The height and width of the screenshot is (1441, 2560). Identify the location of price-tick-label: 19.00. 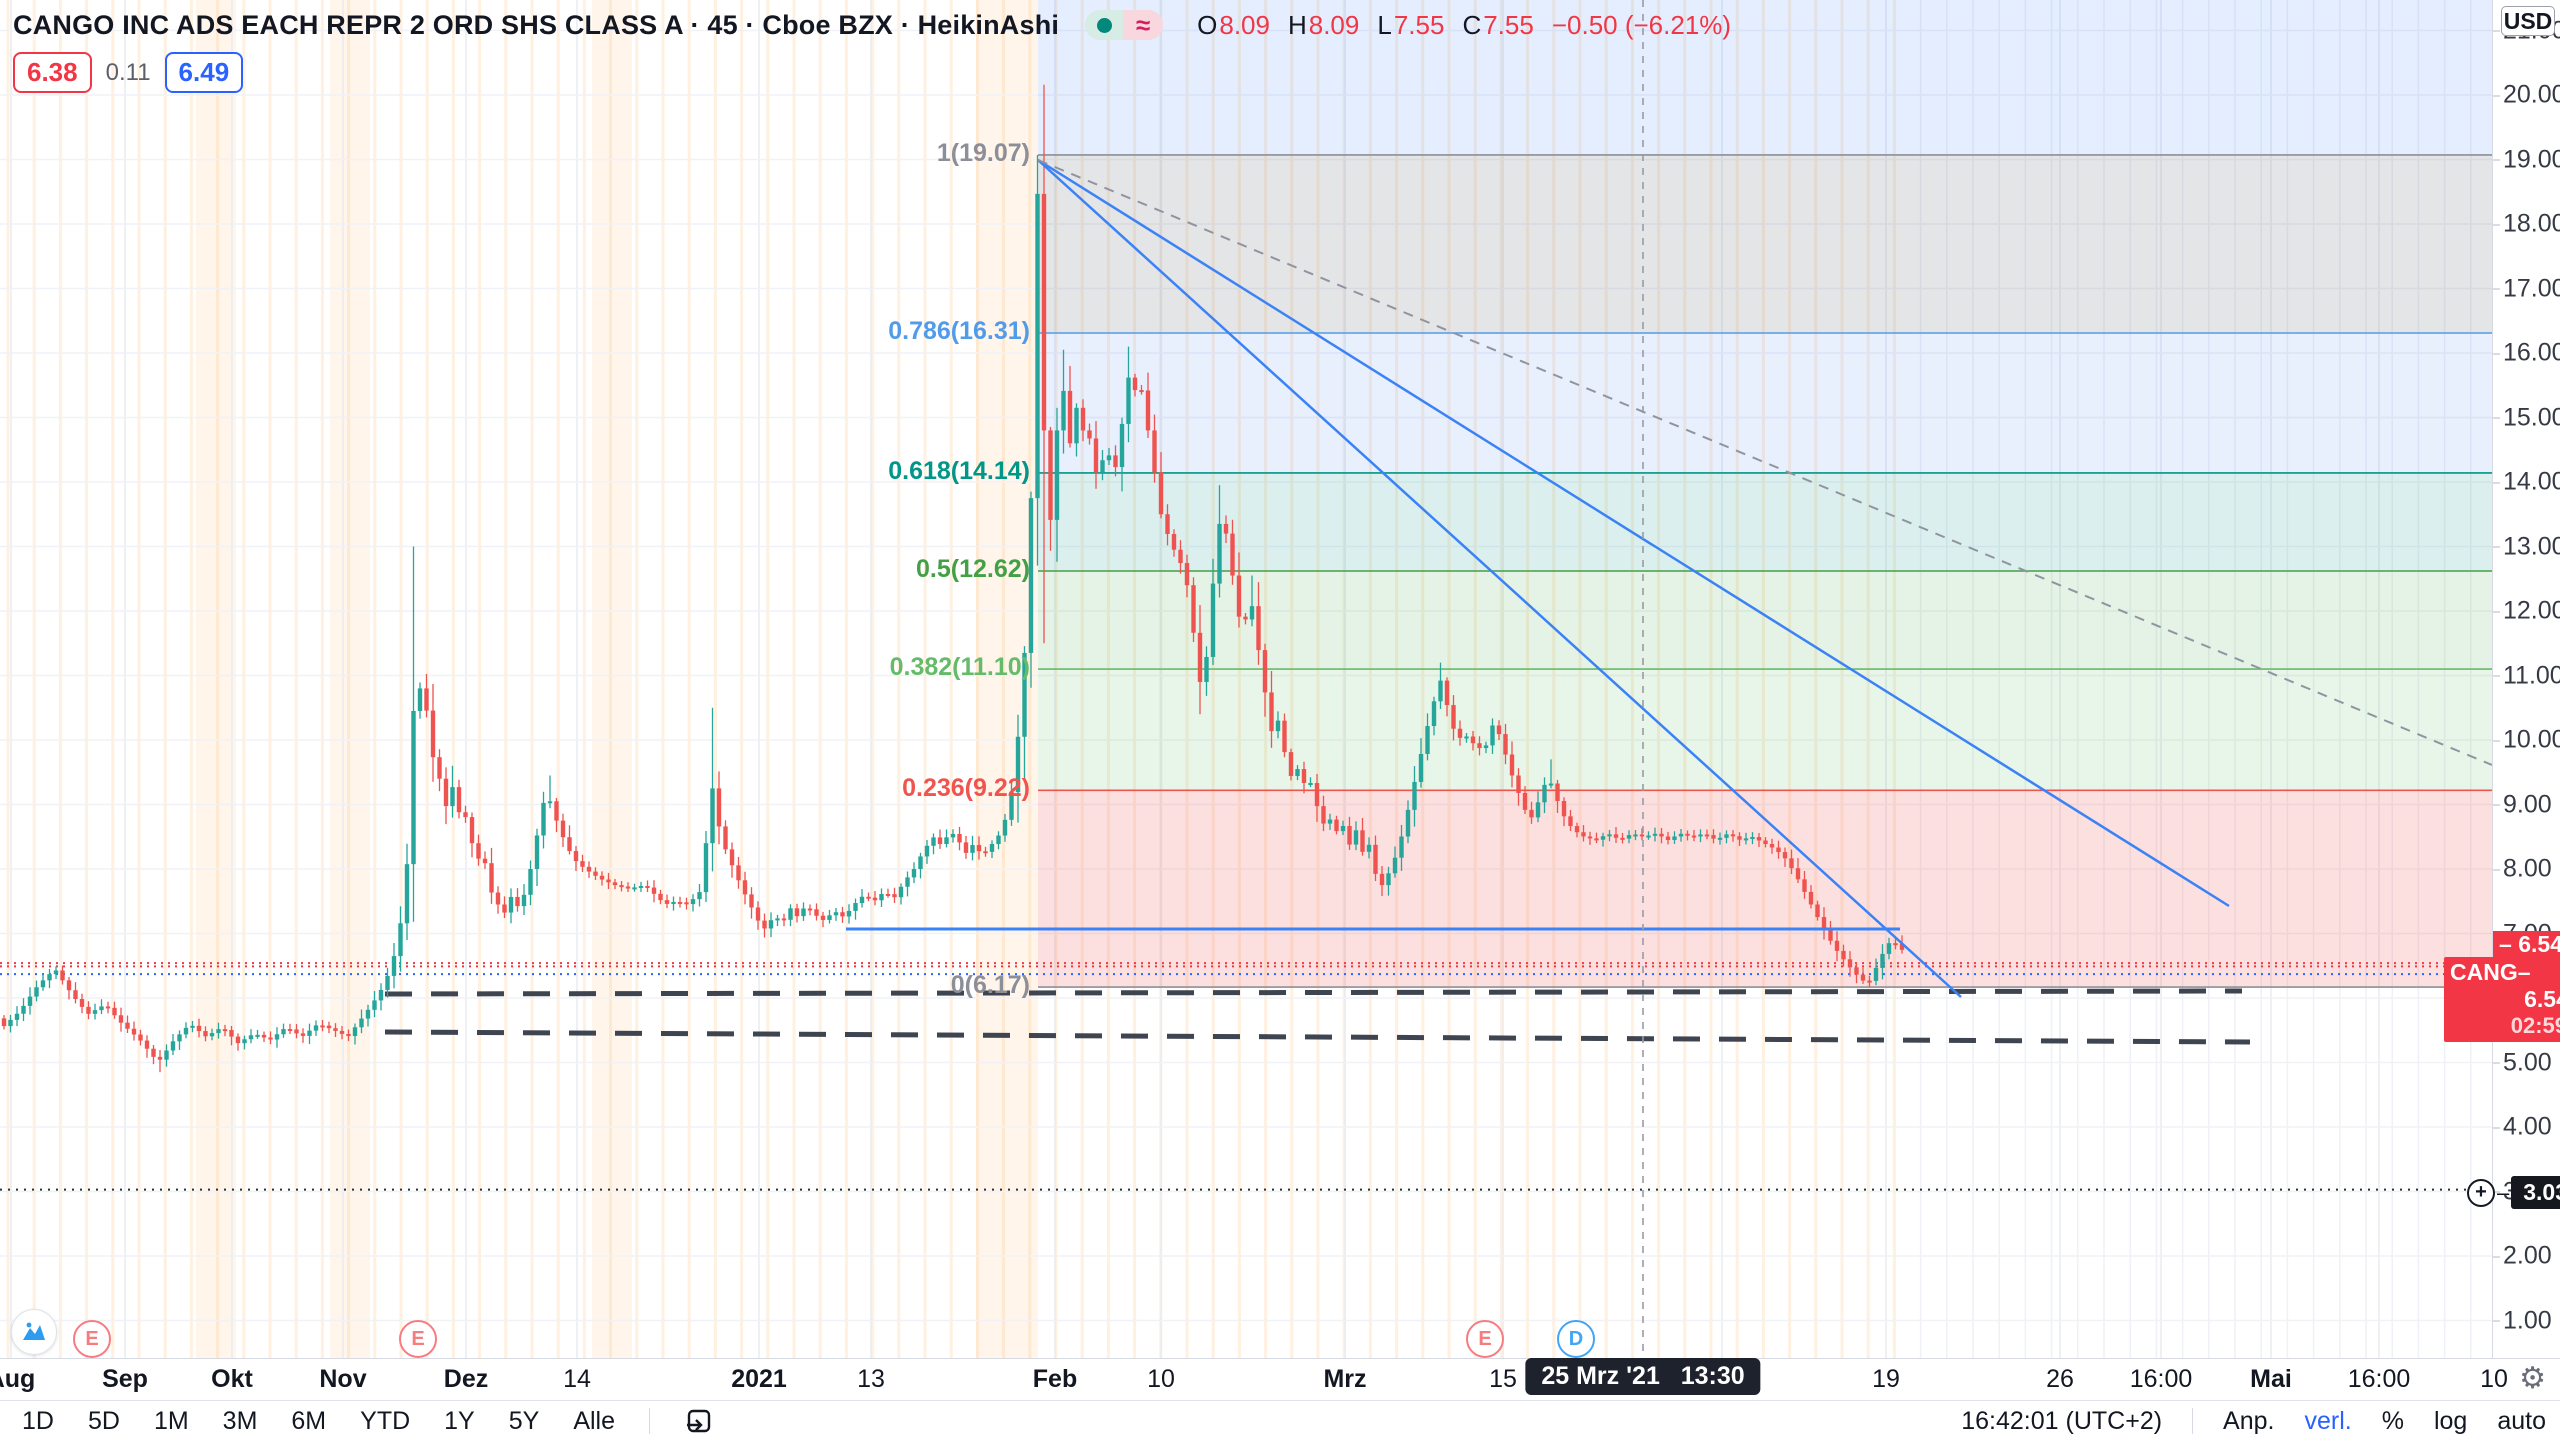
(2526, 159).